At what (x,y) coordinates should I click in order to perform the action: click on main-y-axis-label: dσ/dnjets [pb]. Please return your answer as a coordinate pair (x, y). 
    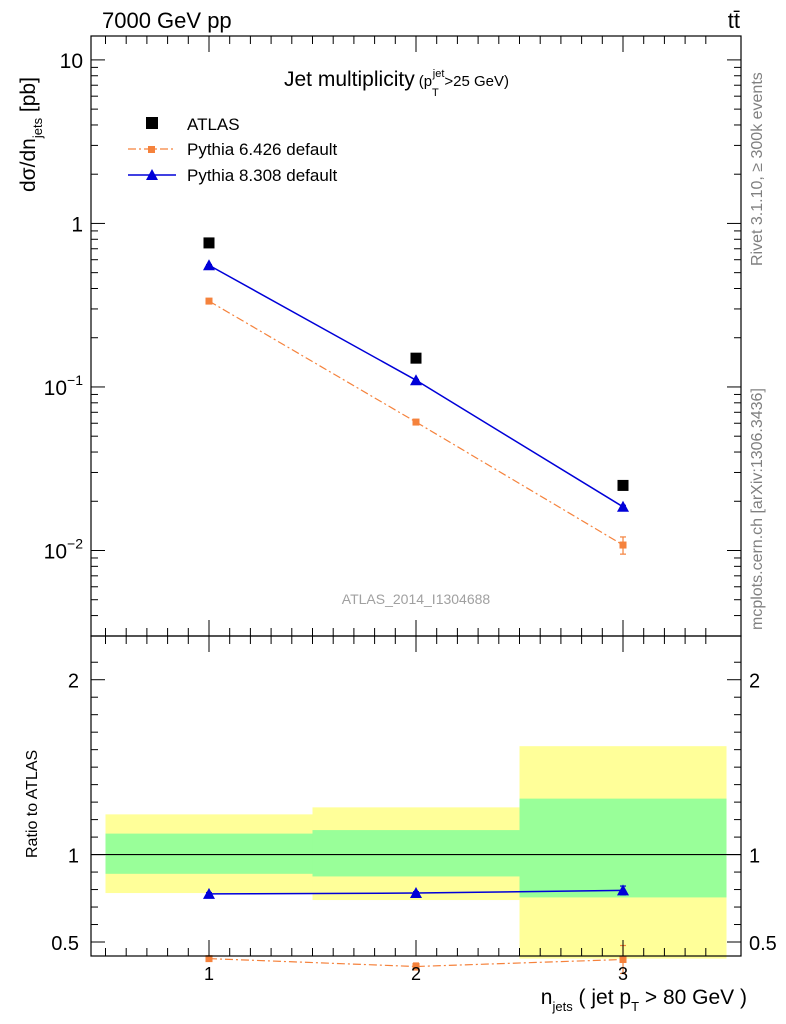
    Looking at the image, I should click on (31, 134).